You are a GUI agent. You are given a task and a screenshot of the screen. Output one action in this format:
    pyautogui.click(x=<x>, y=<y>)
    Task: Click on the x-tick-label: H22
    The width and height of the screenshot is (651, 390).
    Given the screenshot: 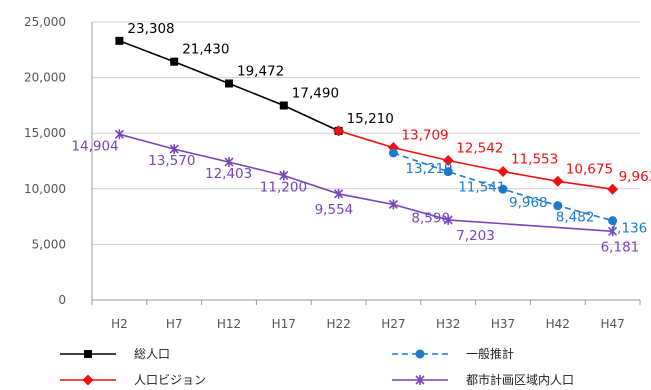 What is the action you would take?
    pyautogui.click(x=338, y=324)
    